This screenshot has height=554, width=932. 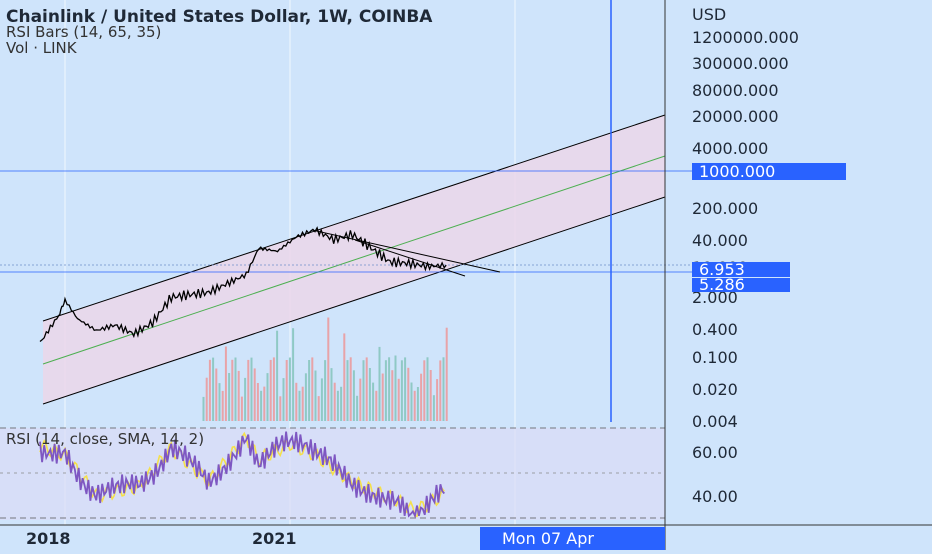 What do you see at coordinates (715, 329) in the screenshot?
I see `price-tick-0.400: 0.400` at bounding box center [715, 329].